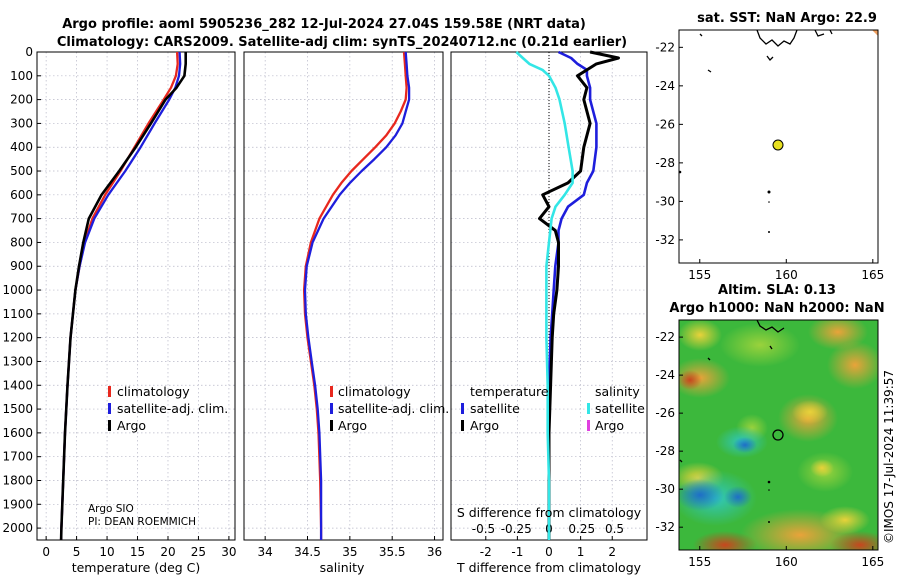  Describe the element at coordinates (17, 314) in the screenshot. I see `depth-tick-label: 1100` at that location.